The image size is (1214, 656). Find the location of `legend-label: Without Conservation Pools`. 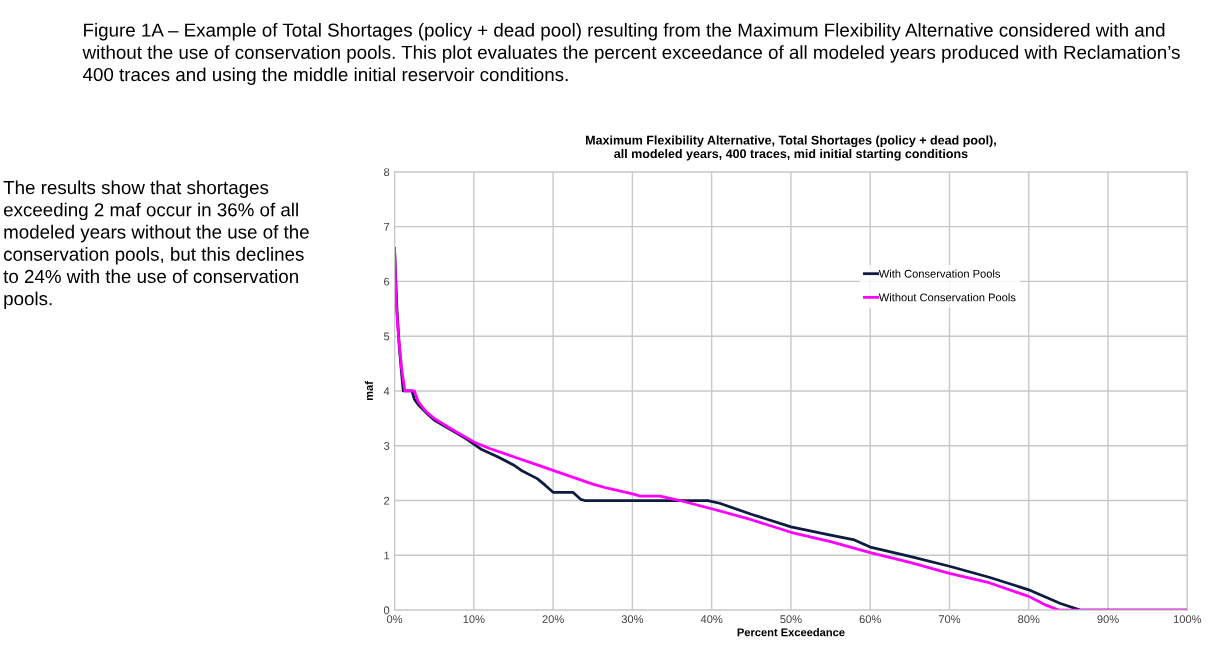

legend-label: Without Conservation Pools is located at coordinates (947, 297).